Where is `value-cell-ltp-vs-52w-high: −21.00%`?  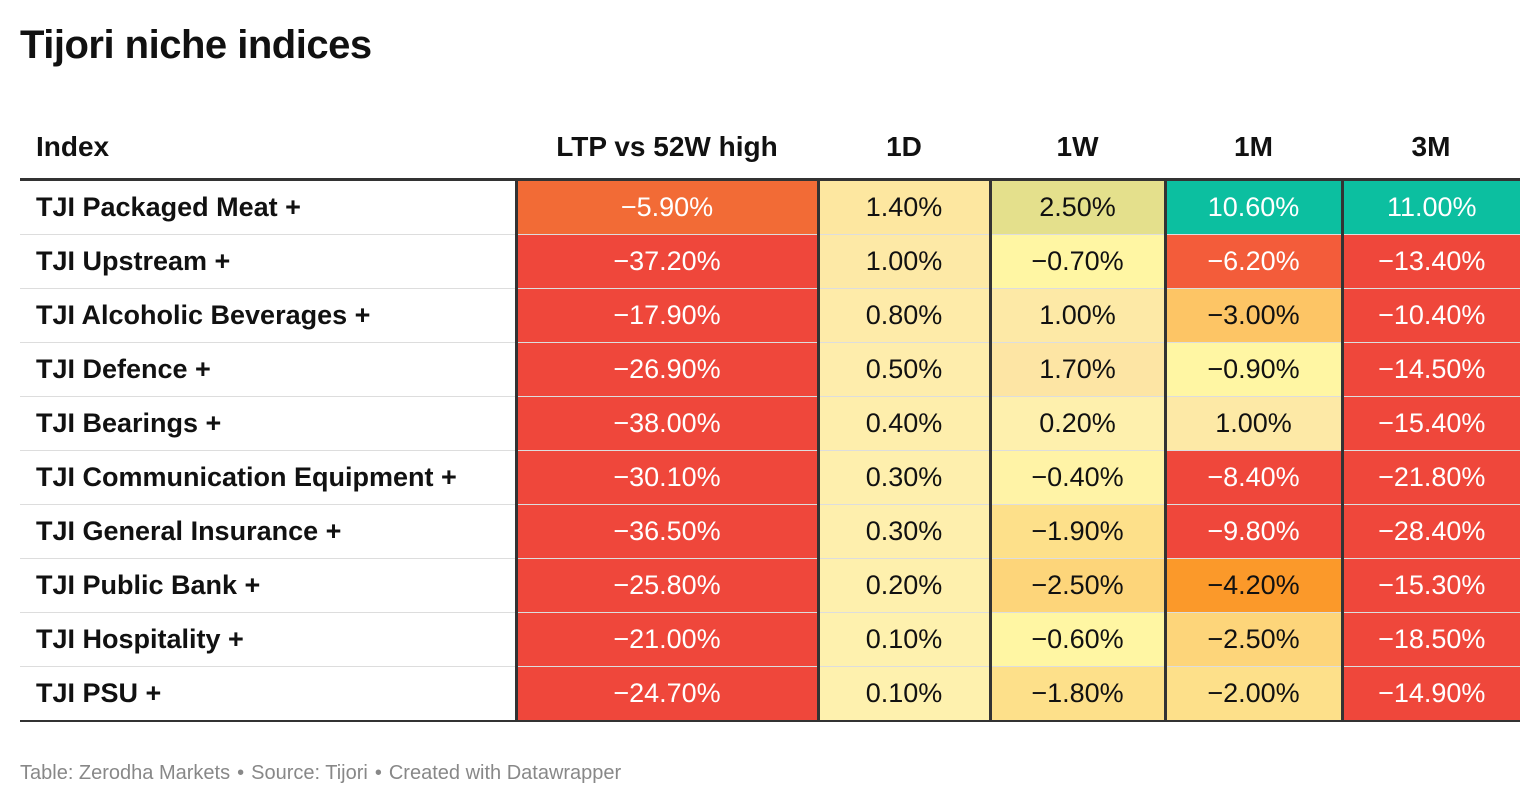 value-cell-ltp-vs-52w-high: −21.00% is located at coordinates (666, 639).